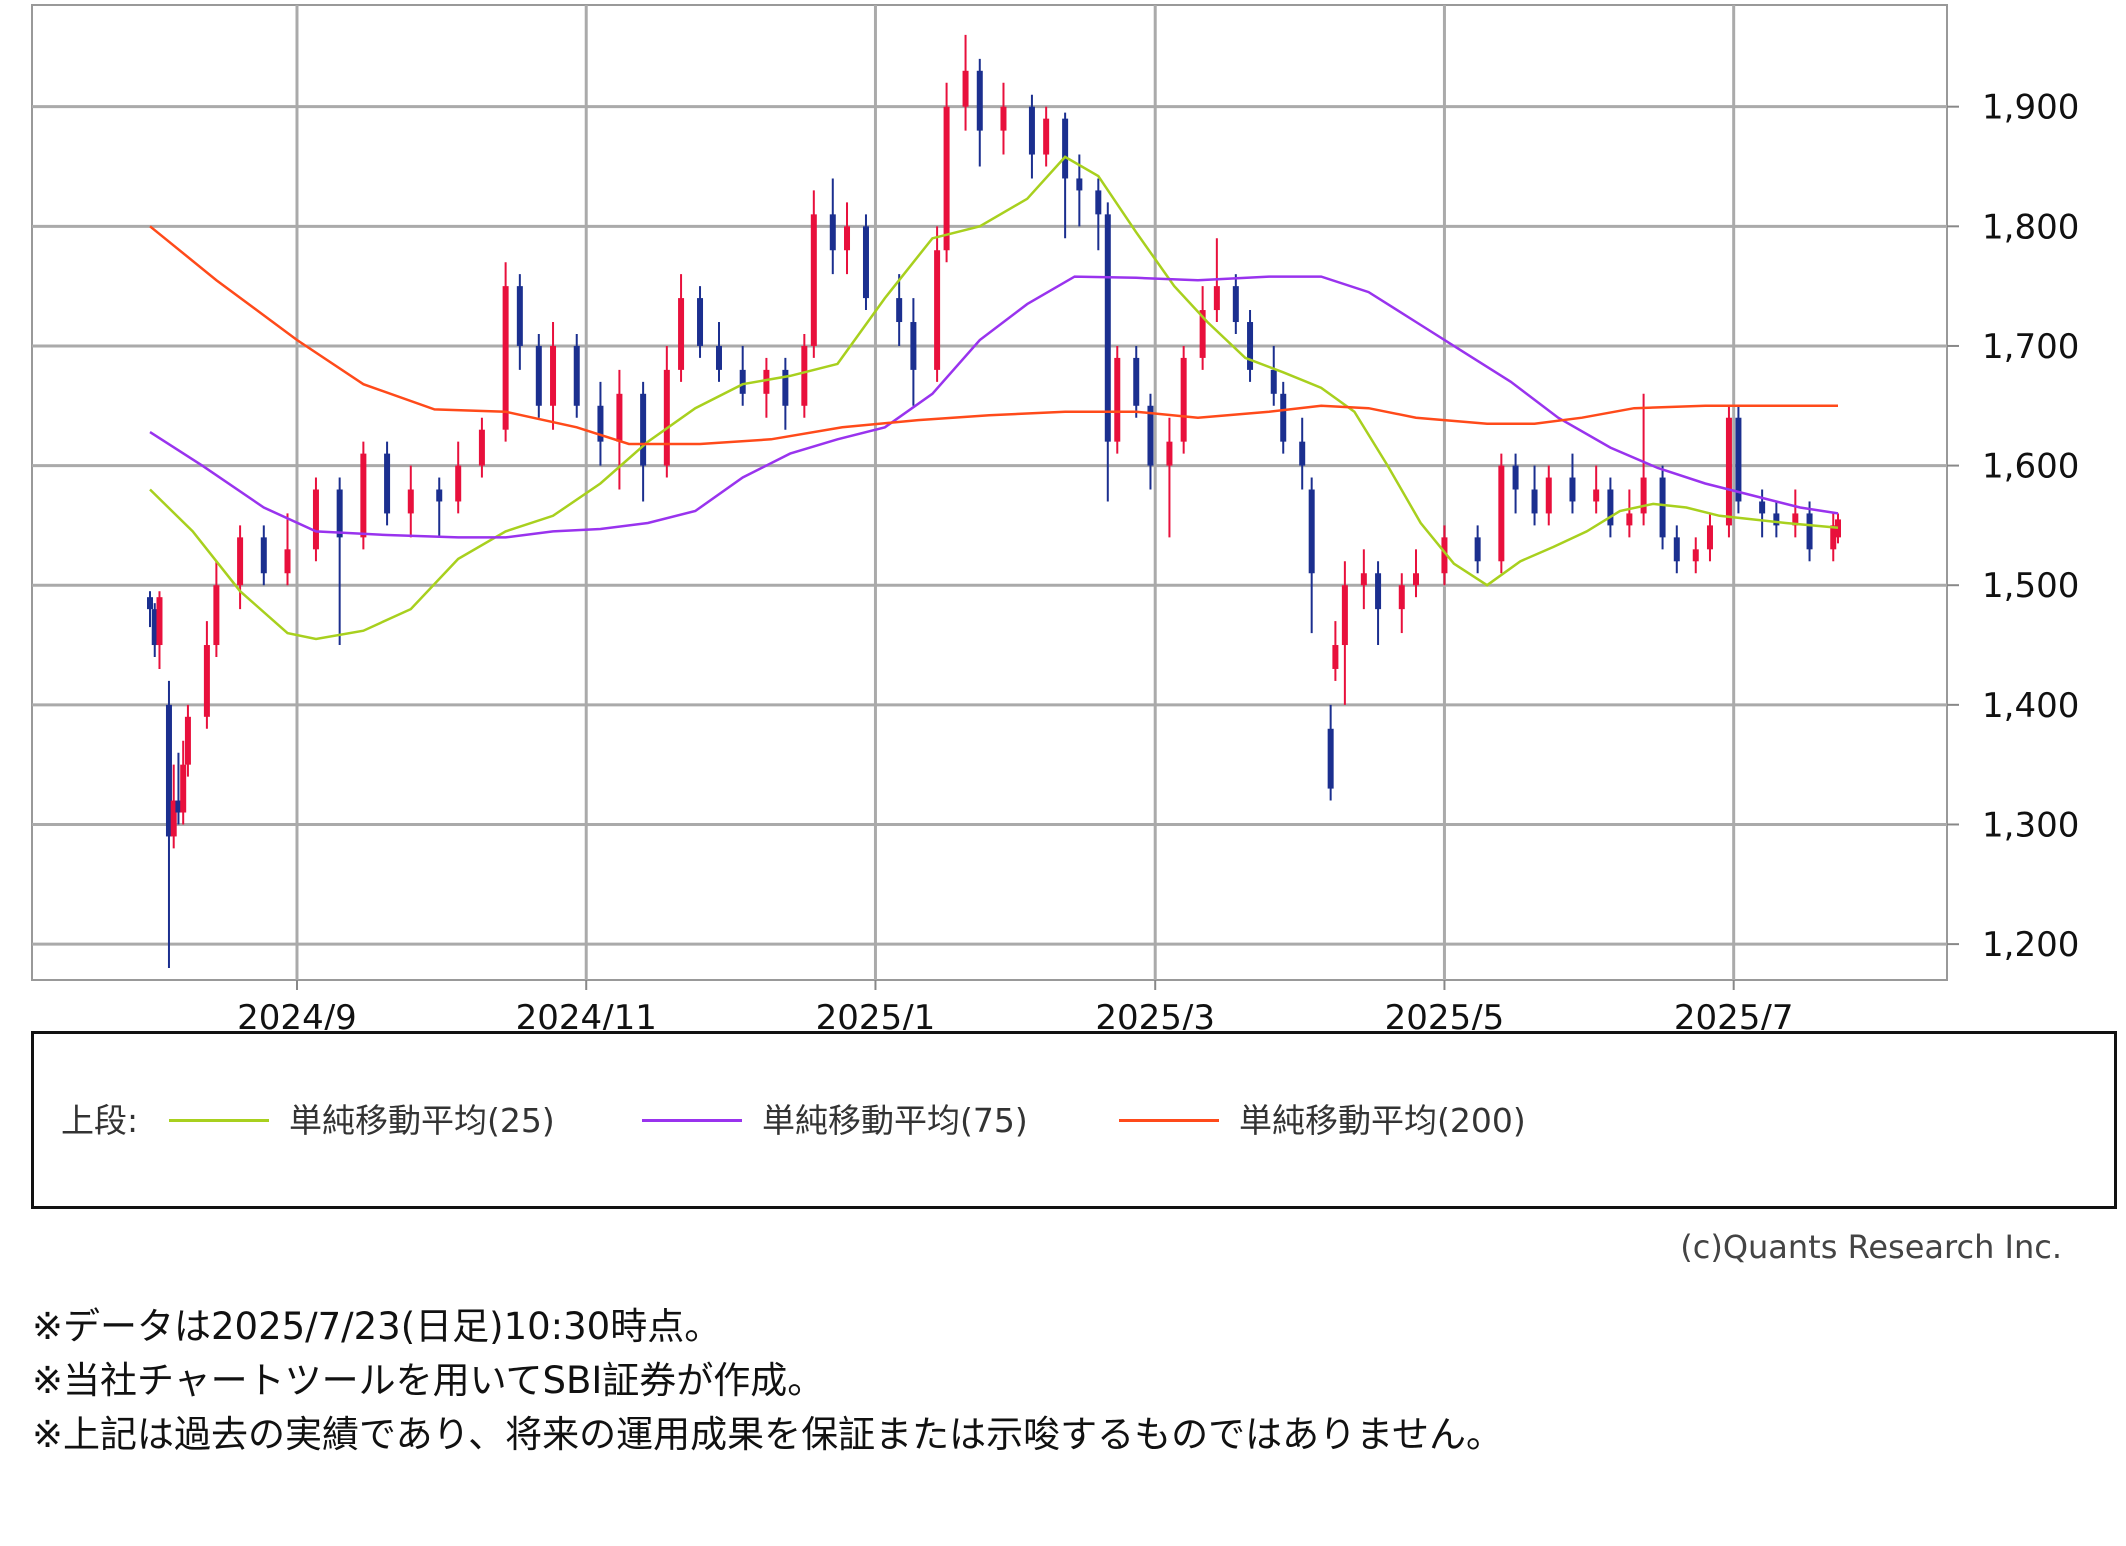 The height and width of the screenshot is (1546, 2126). I want to click on legend-item-ma75: 単純移動平均(75), so click(835, 1118).